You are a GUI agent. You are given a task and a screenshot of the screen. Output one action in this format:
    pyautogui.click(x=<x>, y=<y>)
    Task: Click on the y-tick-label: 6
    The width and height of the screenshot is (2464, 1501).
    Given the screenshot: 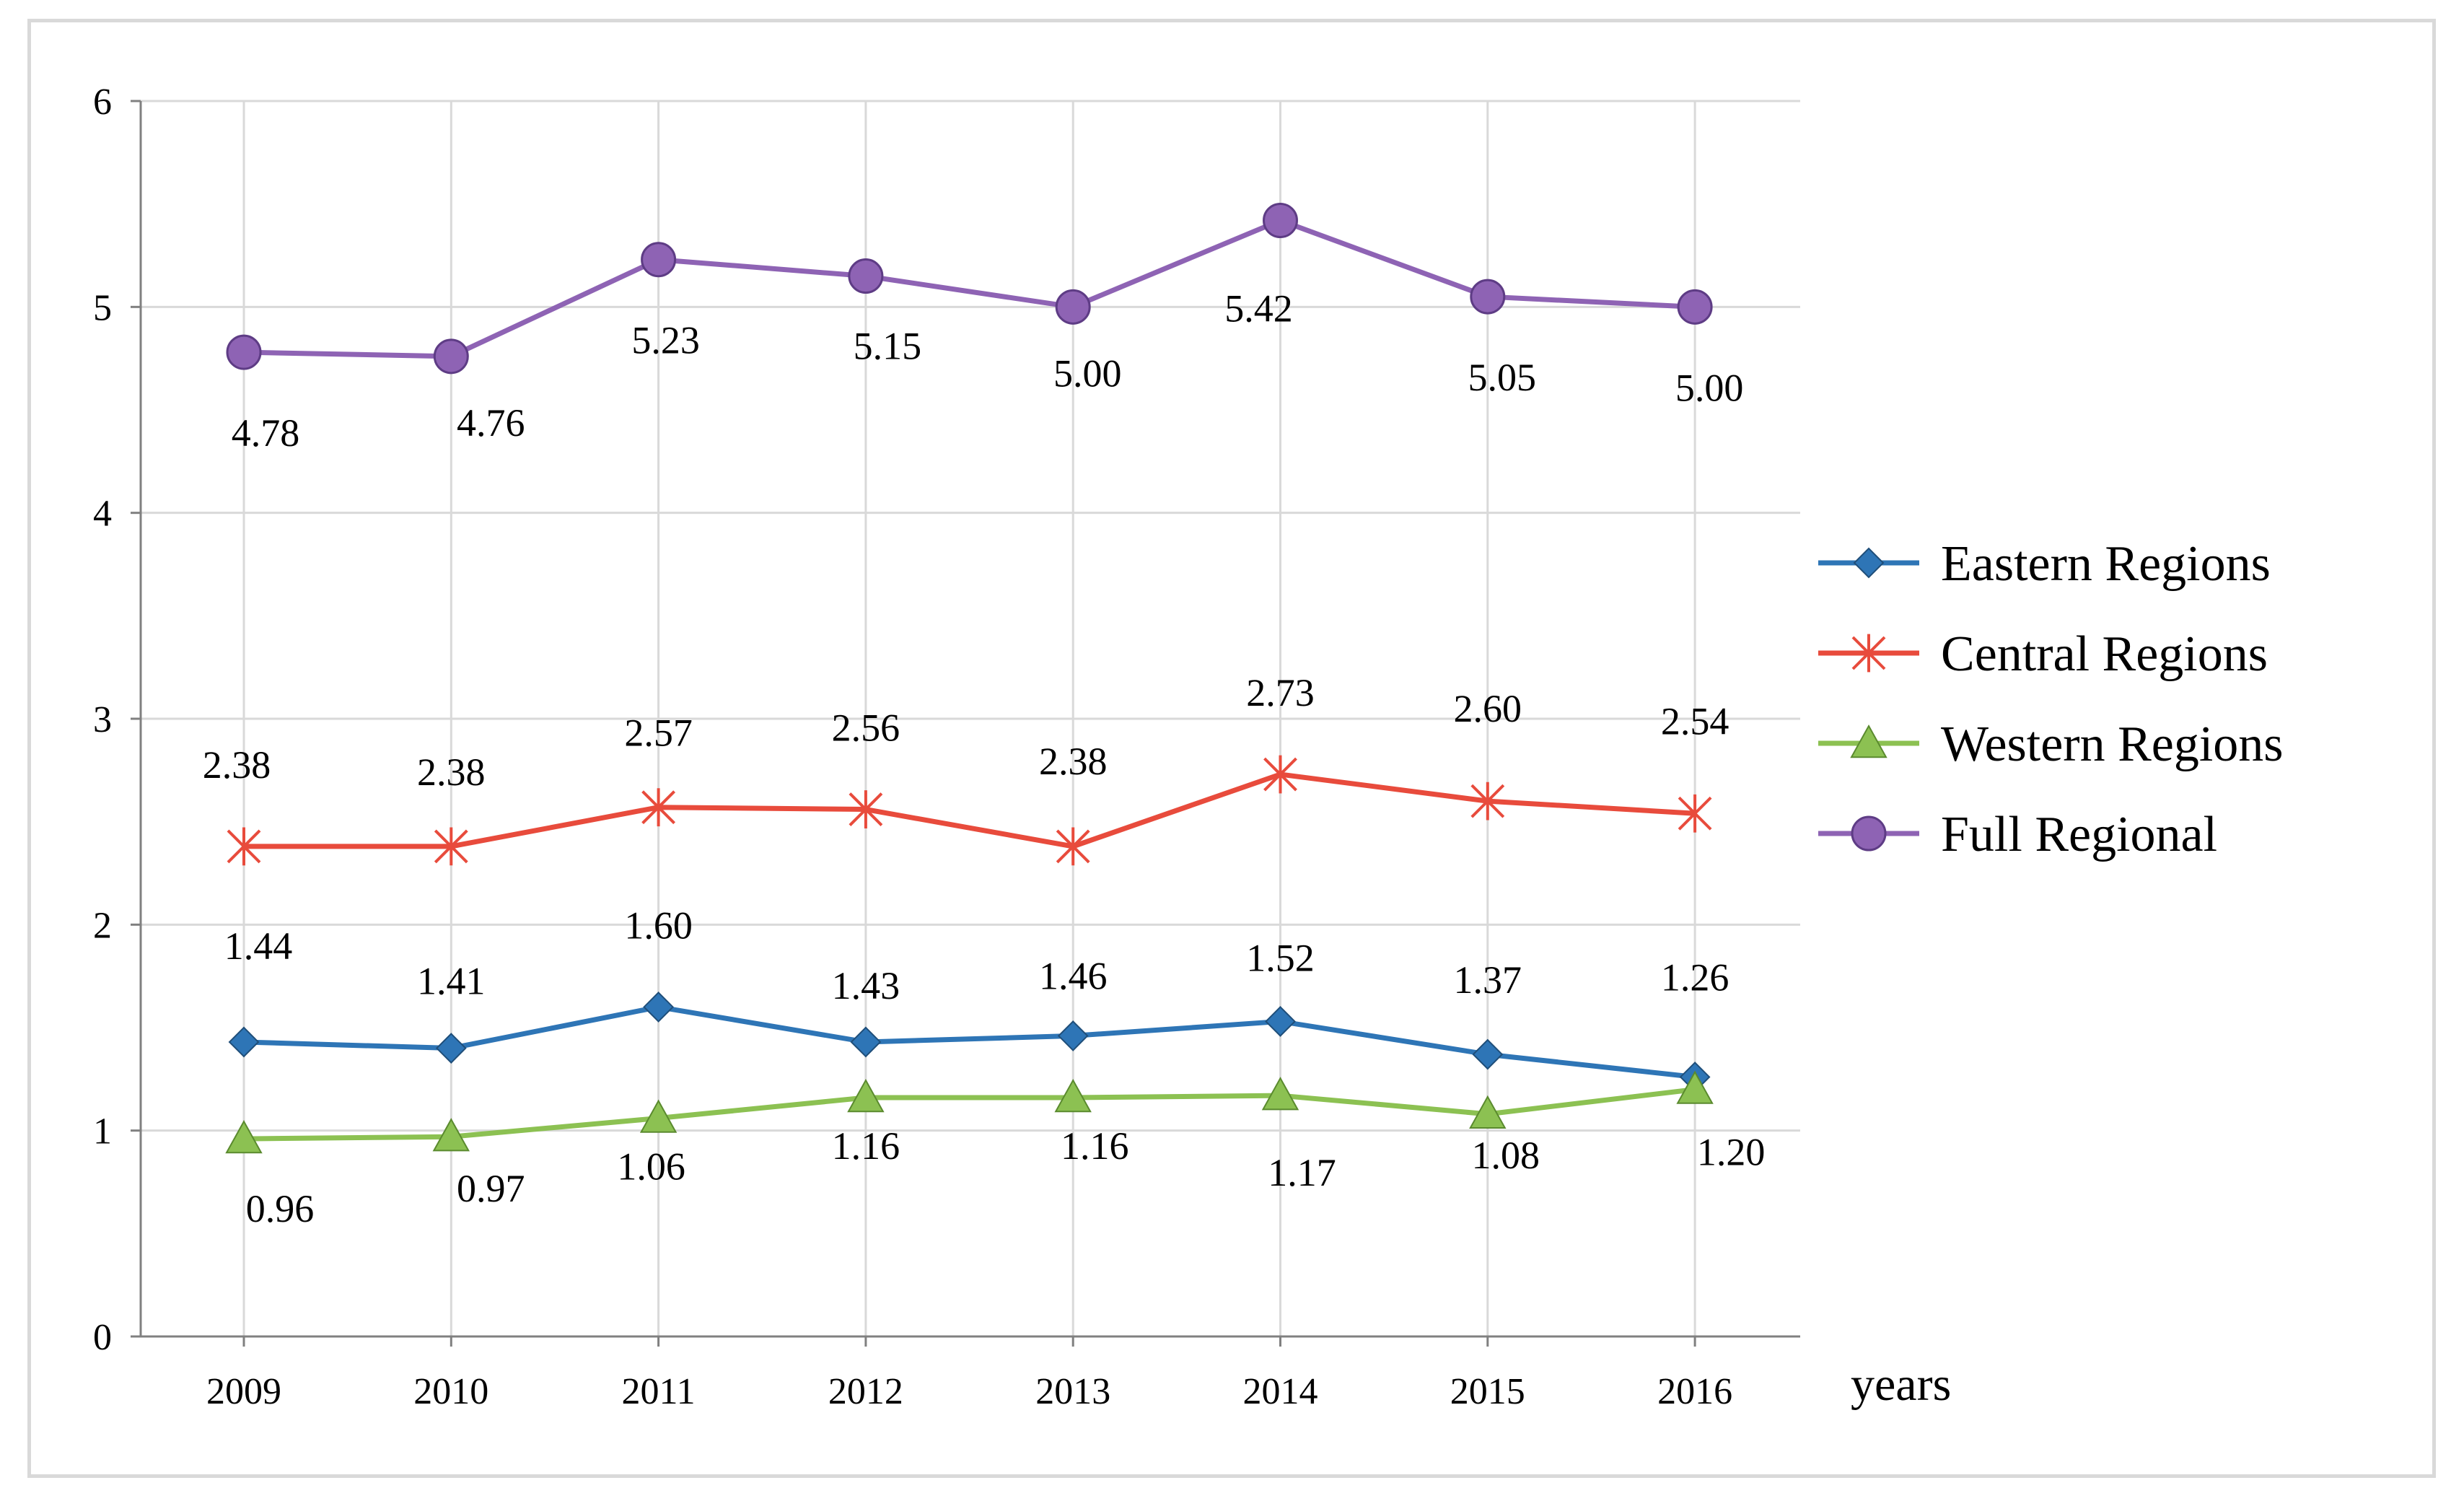 What is the action you would take?
    pyautogui.click(x=102, y=102)
    